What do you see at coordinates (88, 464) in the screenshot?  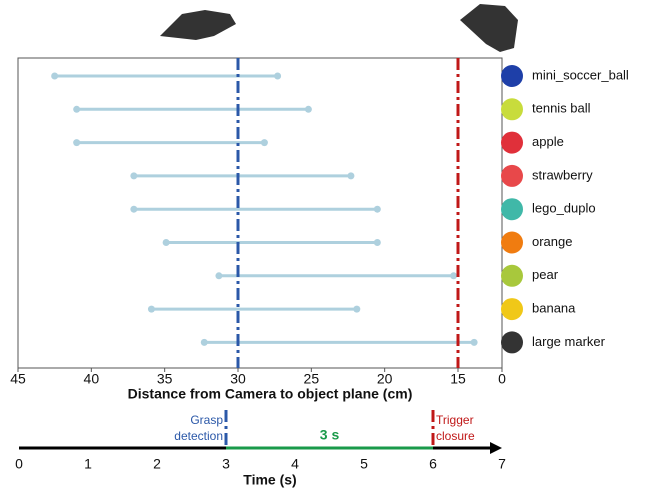 I see `x-tick-label: 1` at bounding box center [88, 464].